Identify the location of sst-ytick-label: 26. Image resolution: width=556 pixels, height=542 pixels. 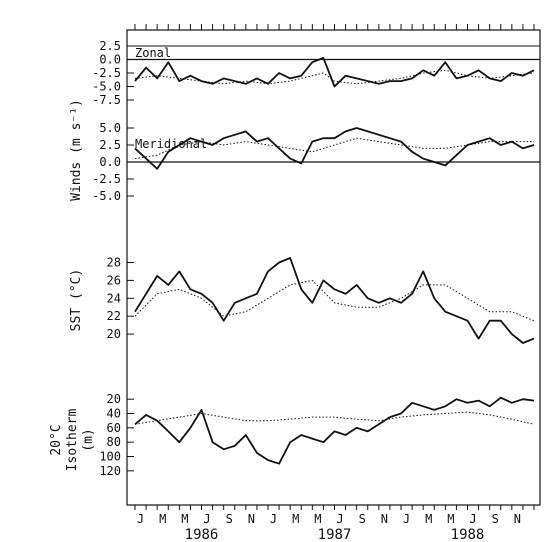
(114, 280).